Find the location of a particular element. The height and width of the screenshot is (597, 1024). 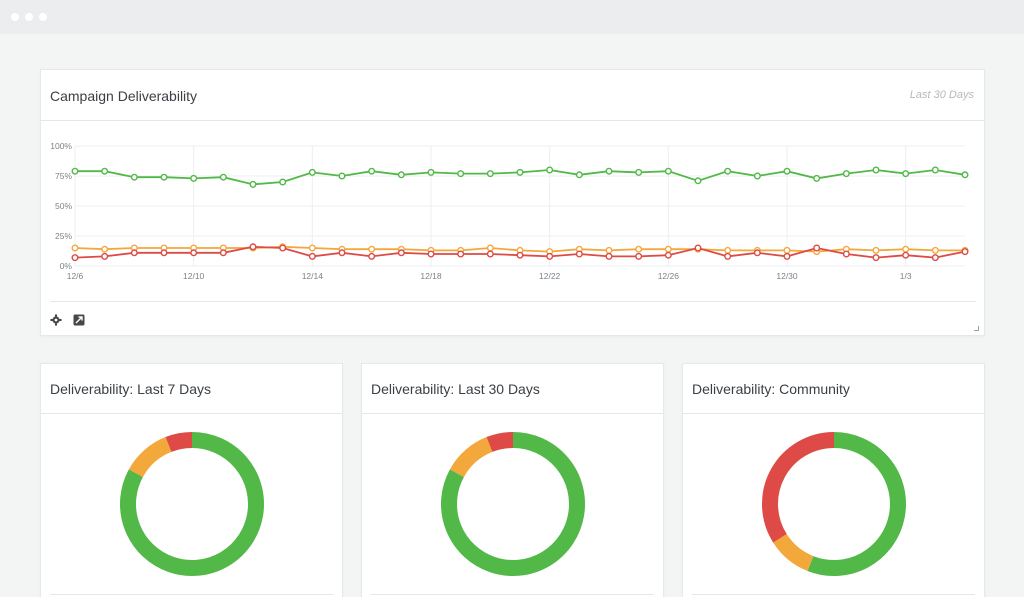

expand-icon is located at coordinates (79, 320).